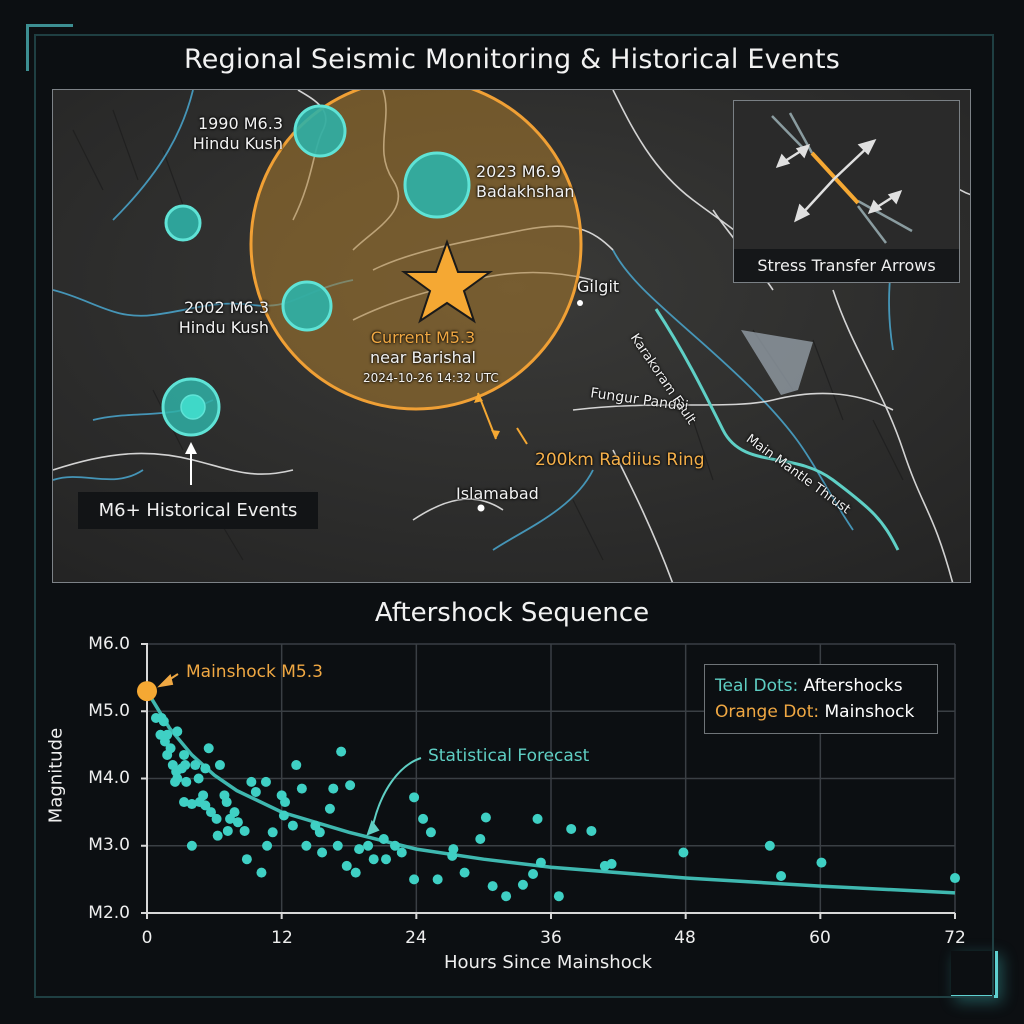 This screenshot has height=1024, width=1024. I want to click on y-tick: M6.0, so click(109, 644).